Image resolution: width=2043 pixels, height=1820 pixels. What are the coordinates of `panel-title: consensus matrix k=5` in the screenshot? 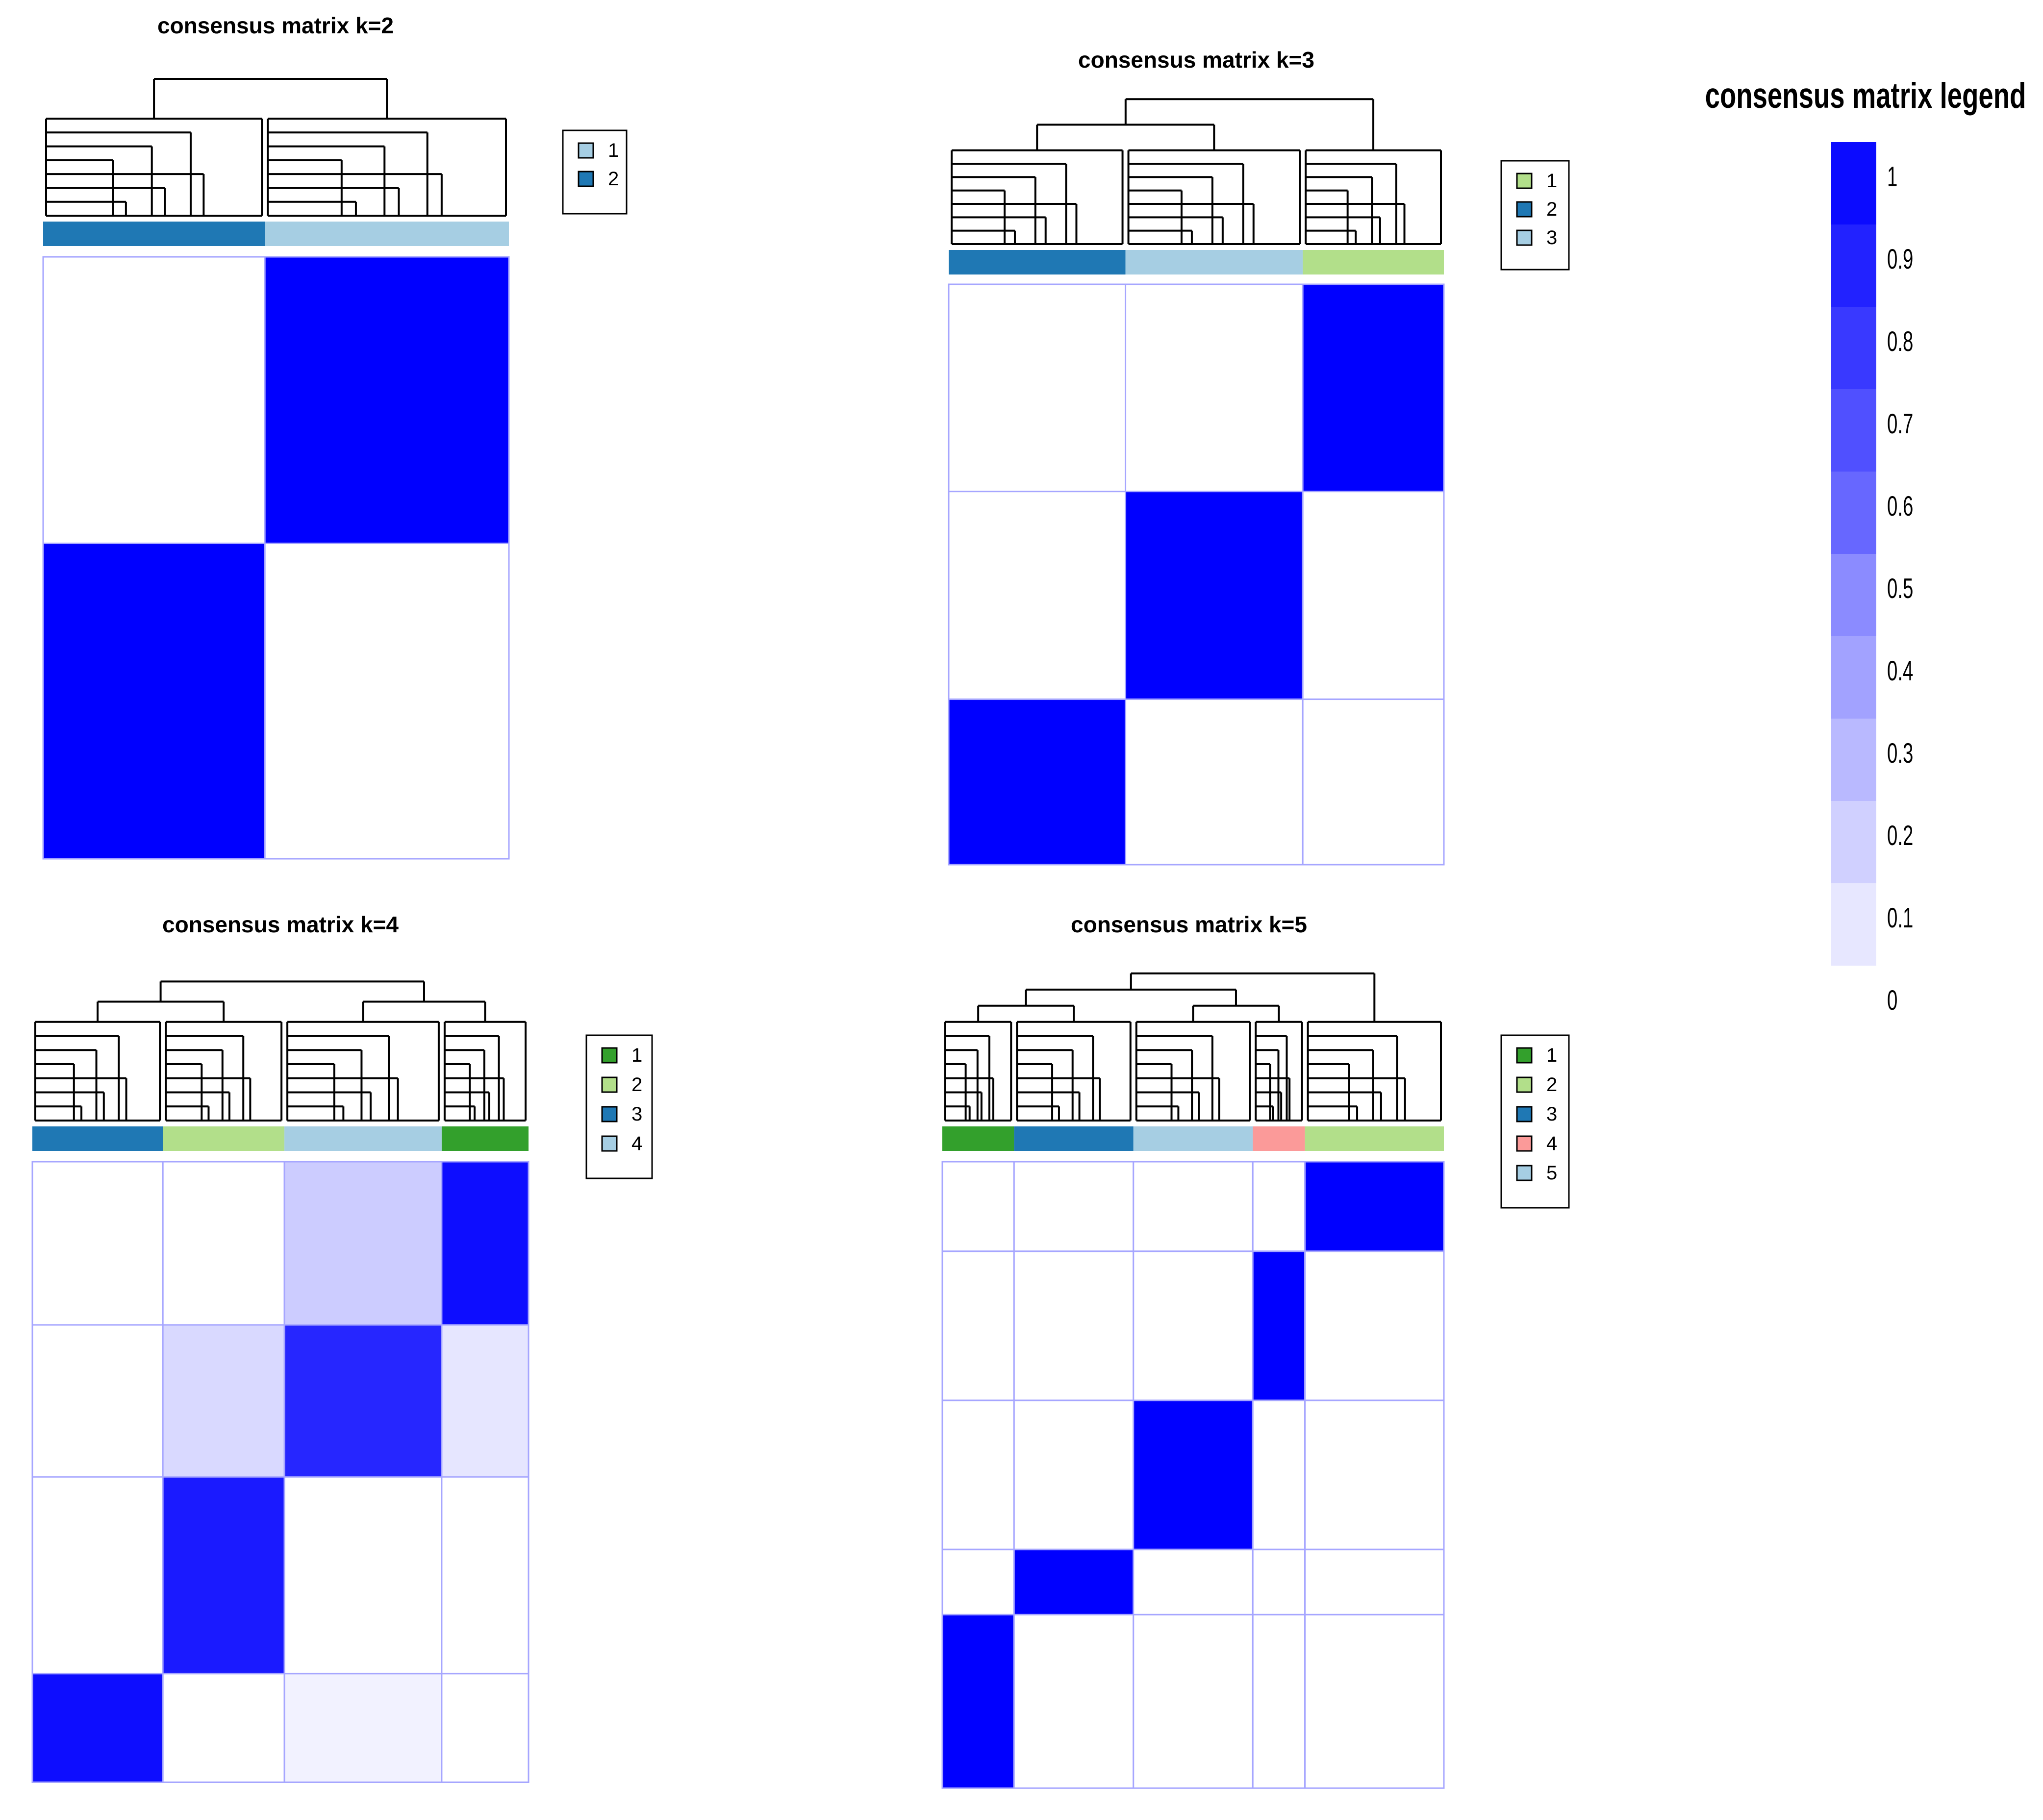 It's located at (1189, 924).